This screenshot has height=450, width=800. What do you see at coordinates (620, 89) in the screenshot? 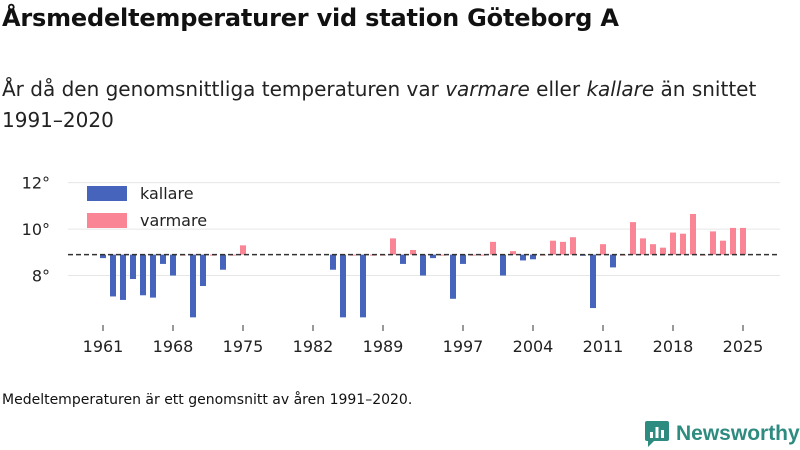
I see `subtitle-colder-word: kallare` at bounding box center [620, 89].